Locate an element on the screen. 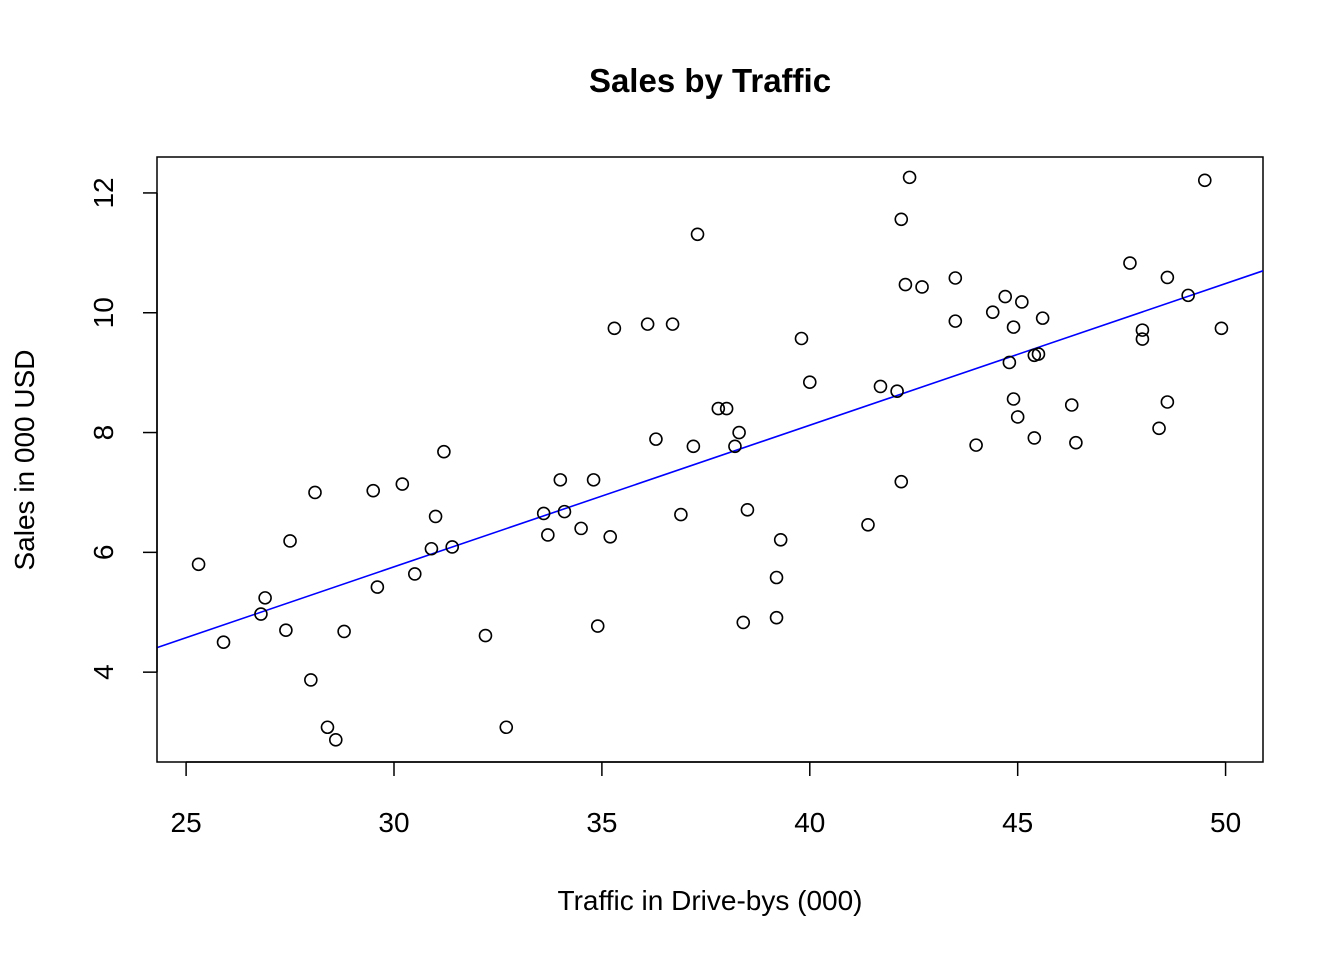 This screenshot has height=960, width=1344. x-tick-label: 40 is located at coordinates (809, 822).